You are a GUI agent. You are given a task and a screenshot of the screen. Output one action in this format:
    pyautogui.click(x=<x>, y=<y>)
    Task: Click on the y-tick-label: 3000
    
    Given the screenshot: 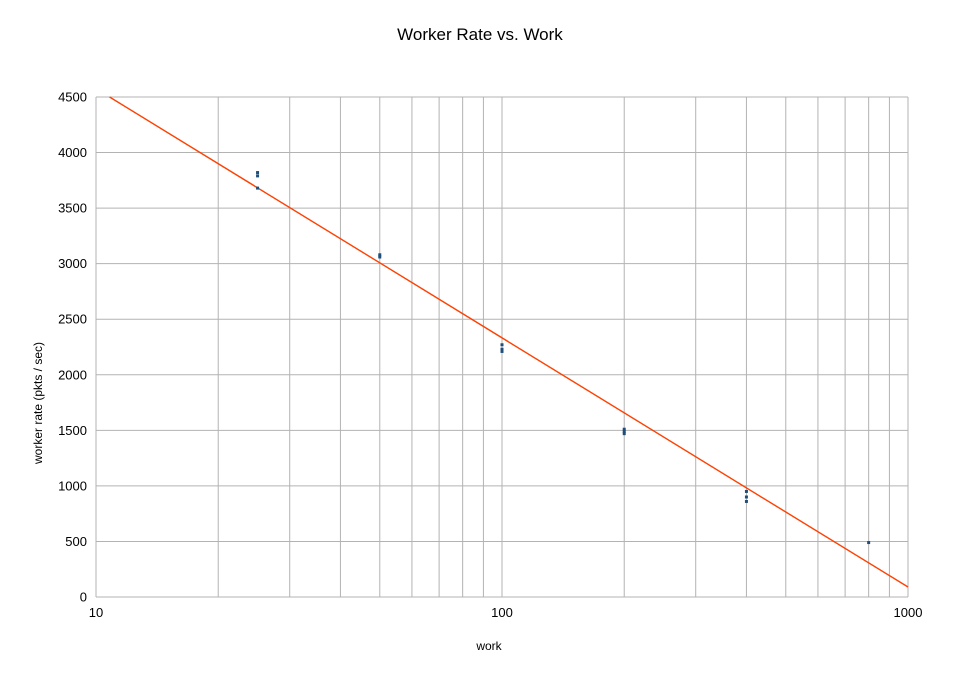 What is the action you would take?
    pyautogui.click(x=72, y=263)
    